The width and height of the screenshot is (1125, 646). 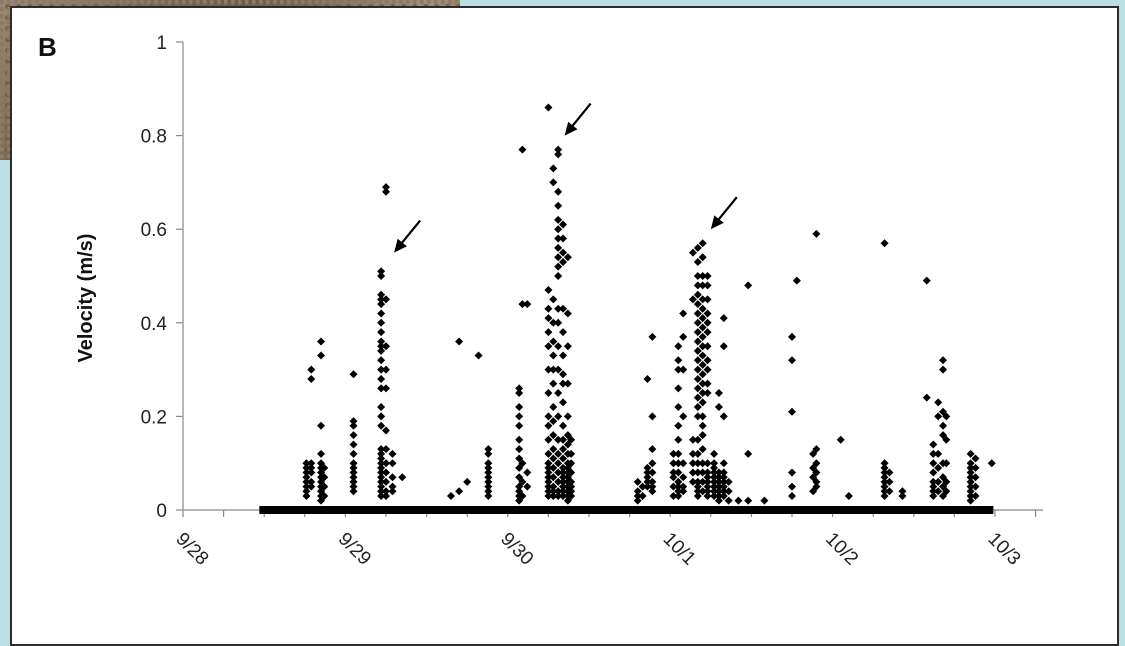 I want to click on y-tick-label: 0.4, so click(x=154, y=324).